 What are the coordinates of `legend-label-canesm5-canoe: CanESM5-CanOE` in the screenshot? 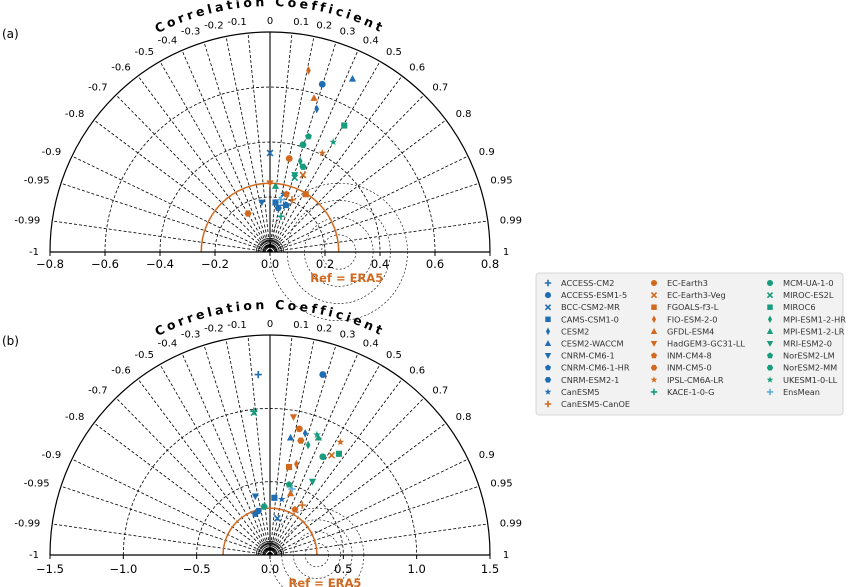 It's located at (595, 404).